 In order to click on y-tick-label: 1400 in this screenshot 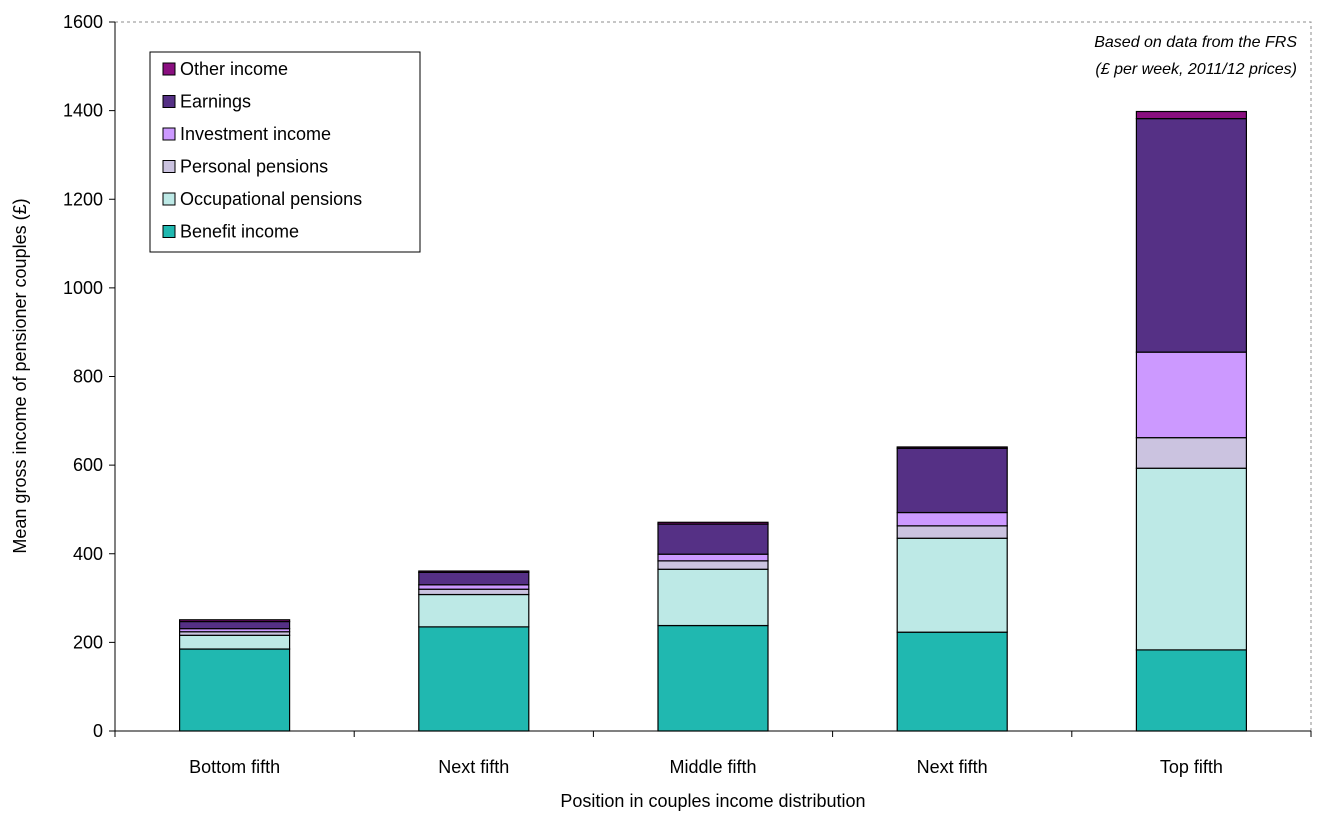, I will do `click(83, 111)`.